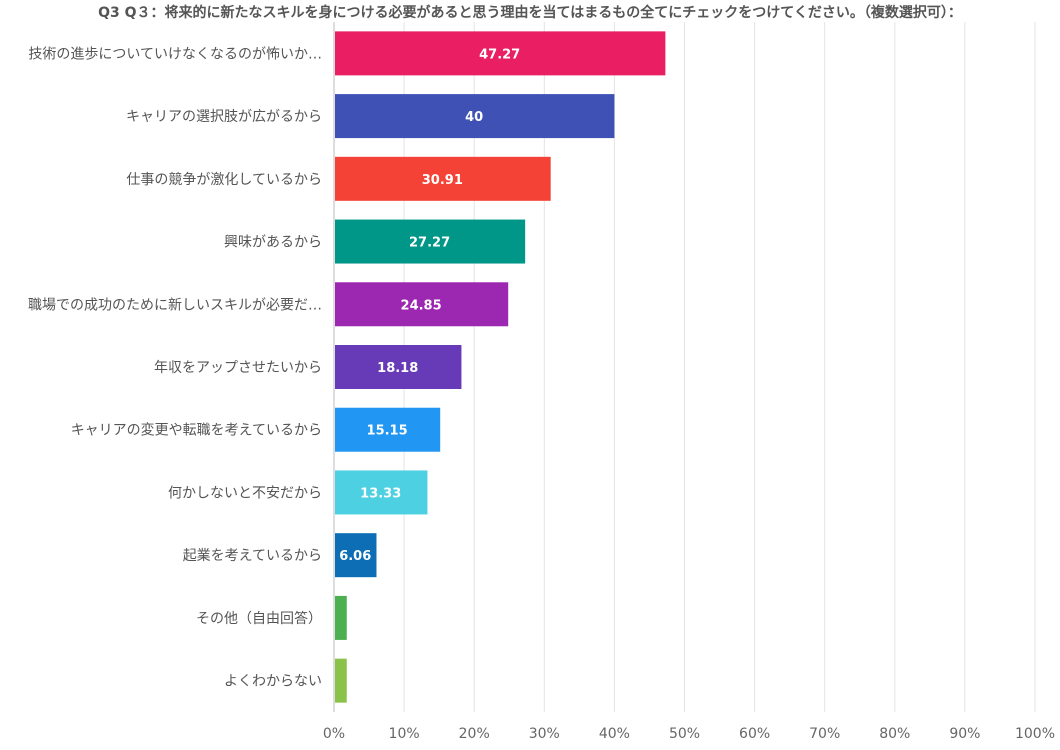  I want to click on data-label: 24.85, so click(421, 305).